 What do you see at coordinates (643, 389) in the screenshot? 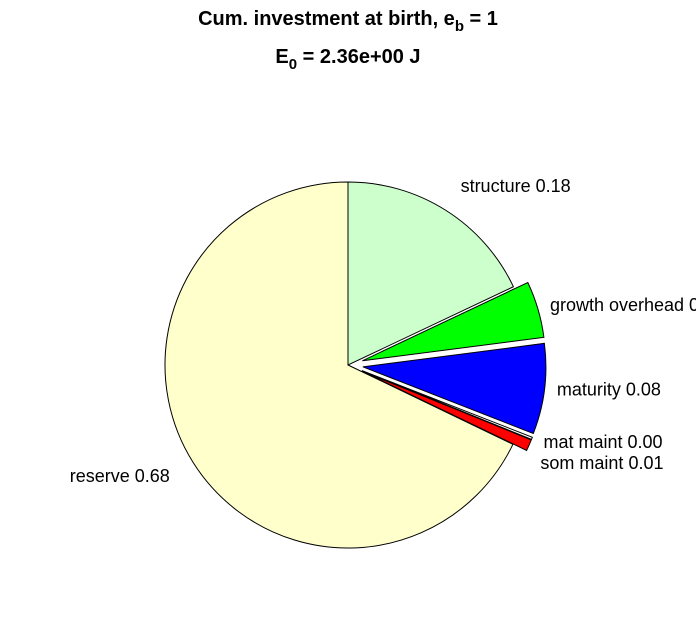
I see `slice-value: 0.08` at bounding box center [643, 389].